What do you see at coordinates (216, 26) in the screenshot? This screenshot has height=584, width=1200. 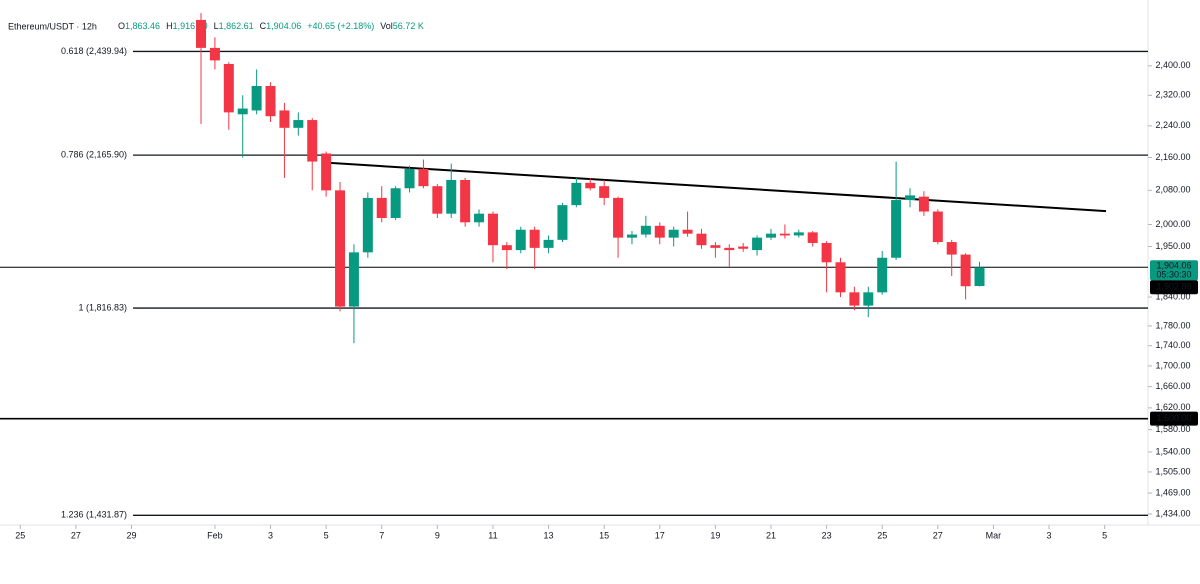 I see `header-key: L` at bounding box center [216, 26].